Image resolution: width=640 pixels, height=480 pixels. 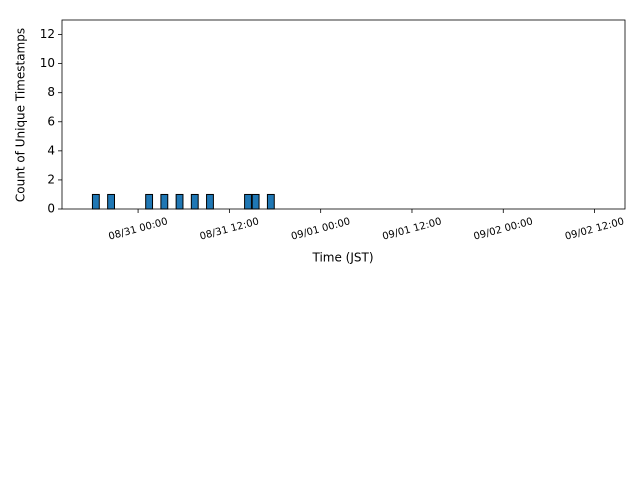 What do you see at coordinates (47, 34) in the screenshot?
I see `y-tick-label: 12` at bounding box center [47, 34].